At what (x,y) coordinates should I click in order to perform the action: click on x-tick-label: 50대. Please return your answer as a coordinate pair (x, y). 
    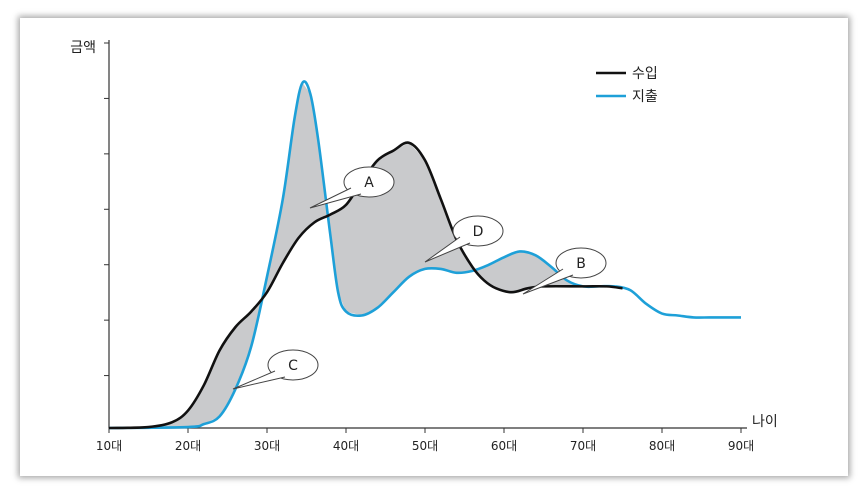
    Looking at the image, I should click on (425, 446).